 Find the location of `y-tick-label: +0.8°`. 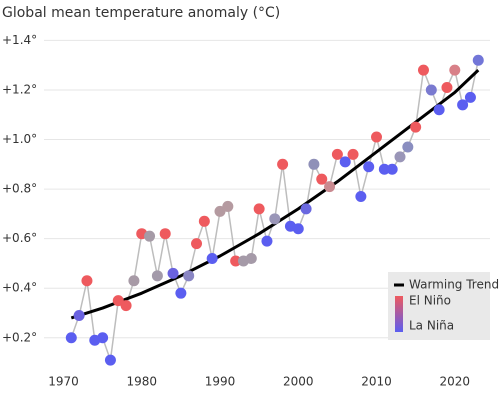

y-tick-label: +0.8° is located at coordinates (19, 189).